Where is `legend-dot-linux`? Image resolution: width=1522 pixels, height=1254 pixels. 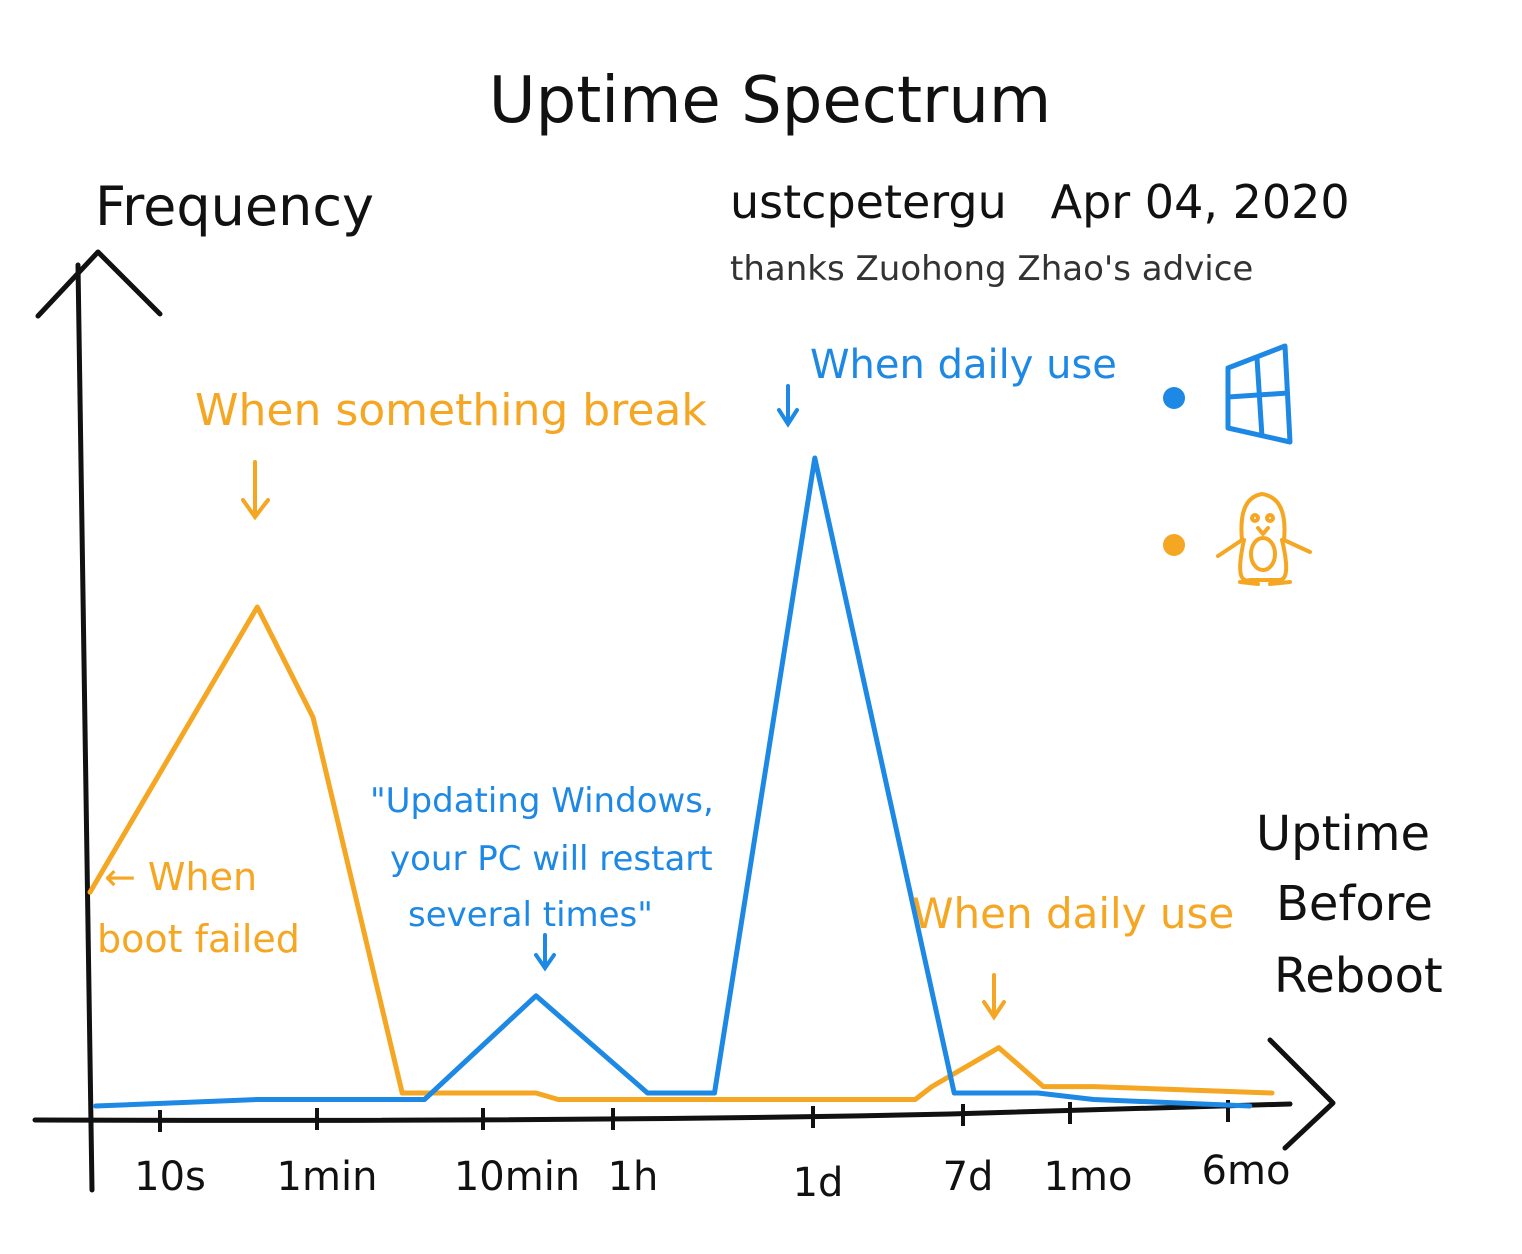 legend-dot-linux is located at coordinates (1174, 545).